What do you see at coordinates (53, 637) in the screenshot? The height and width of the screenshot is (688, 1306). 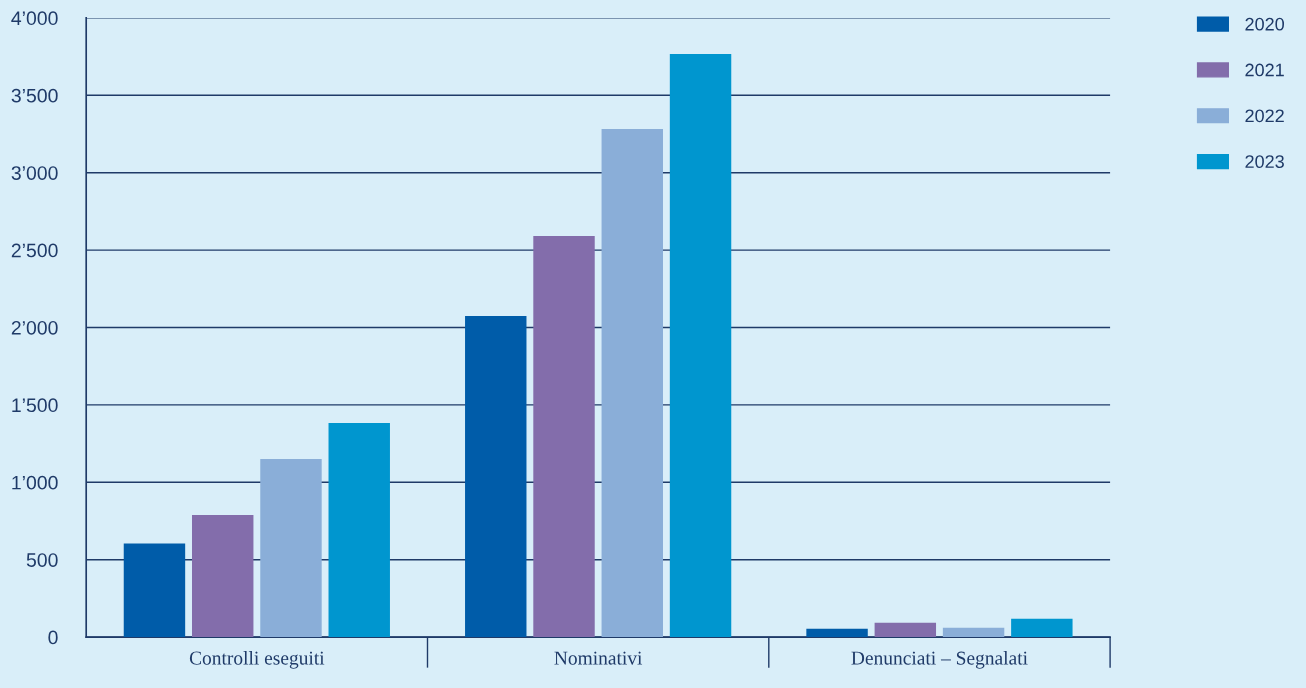 I see `y-tick-label: 0` at bounding box center [53, 637].